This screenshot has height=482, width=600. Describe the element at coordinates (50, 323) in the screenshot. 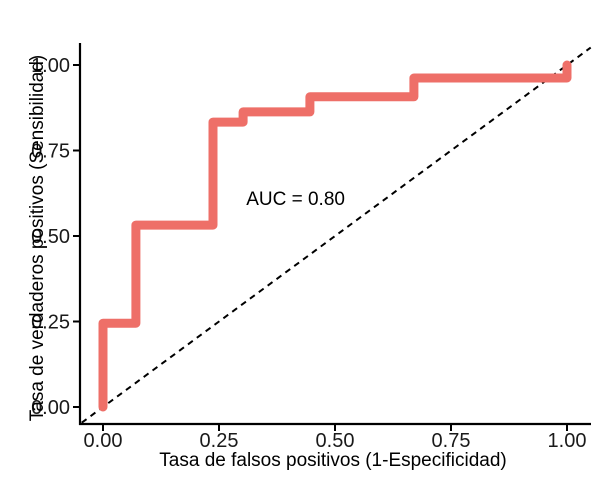

I see `y-tick-label: 0.25` at that location.